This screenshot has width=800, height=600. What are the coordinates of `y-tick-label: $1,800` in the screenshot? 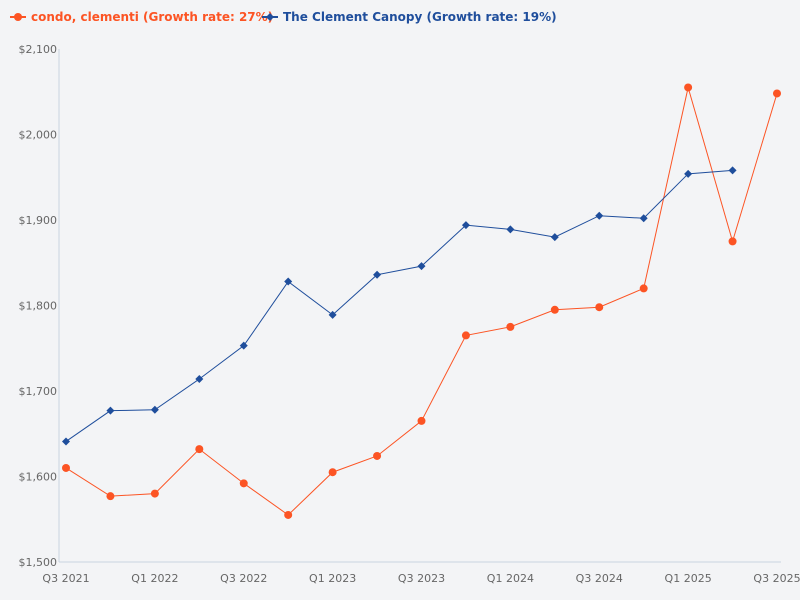 It's located at (38, 306).